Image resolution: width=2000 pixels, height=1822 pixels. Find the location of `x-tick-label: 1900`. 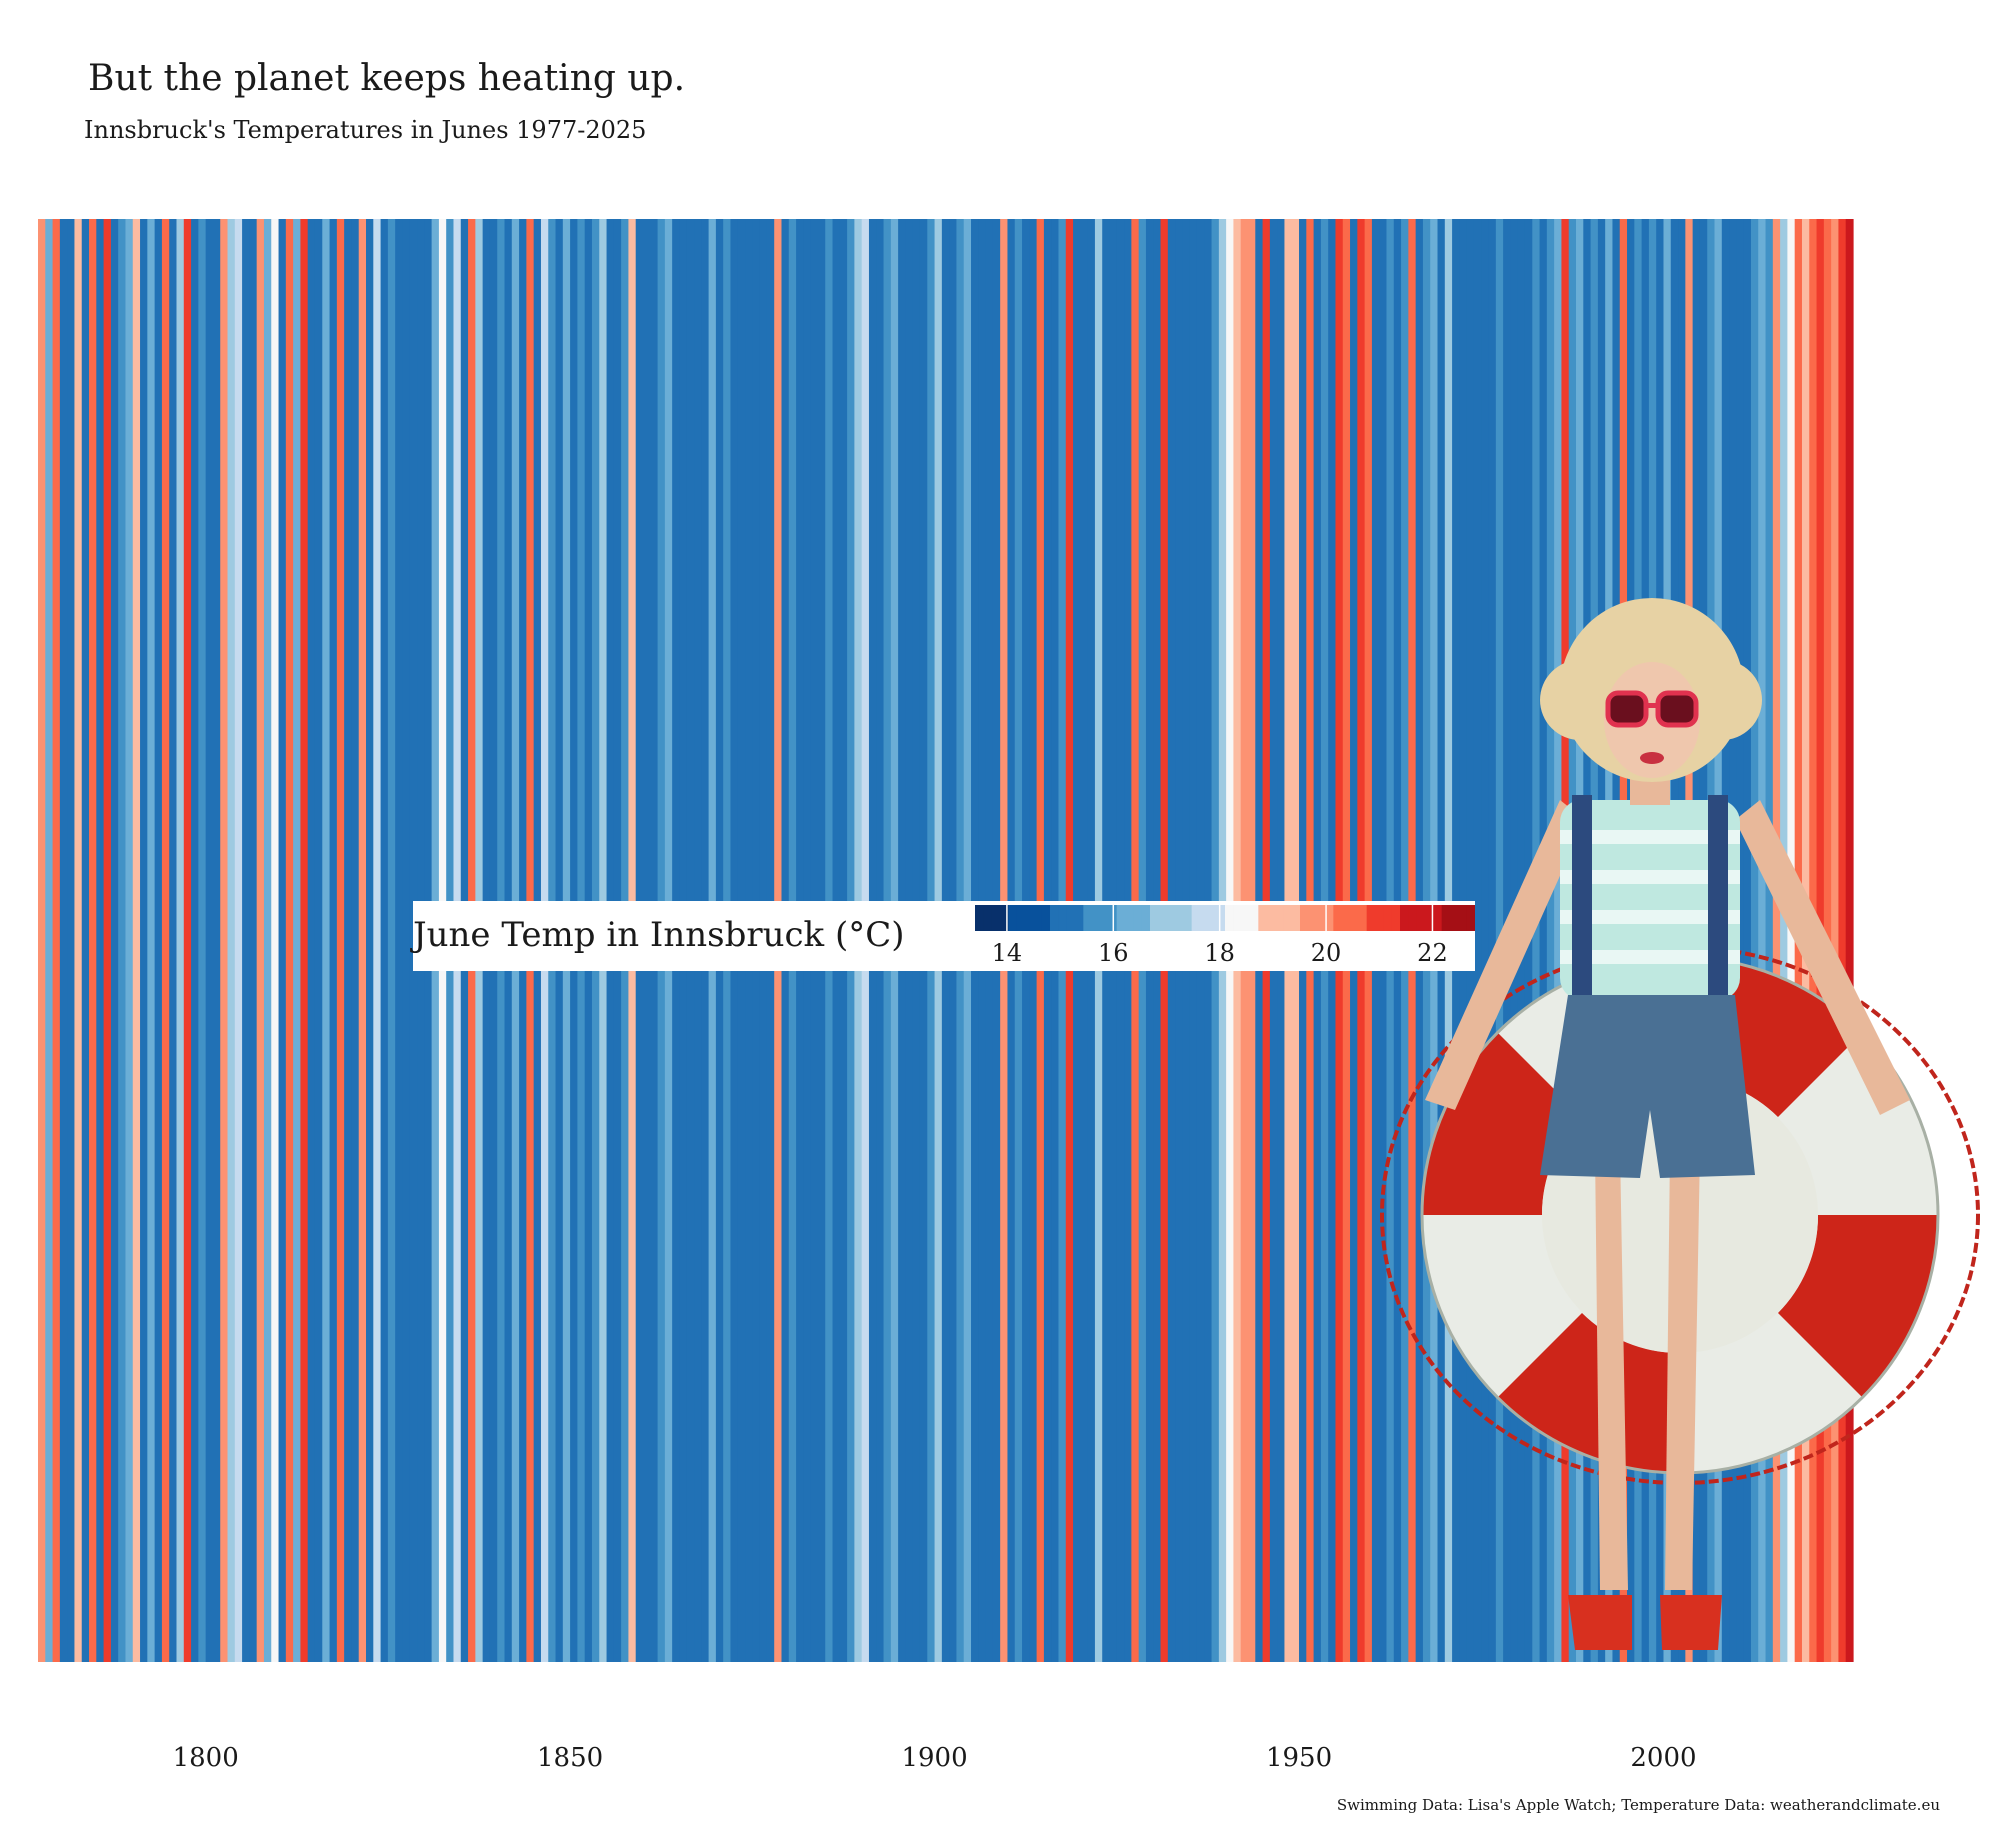

x-tick-label: 1900 is located at coordinates (934, 1758).